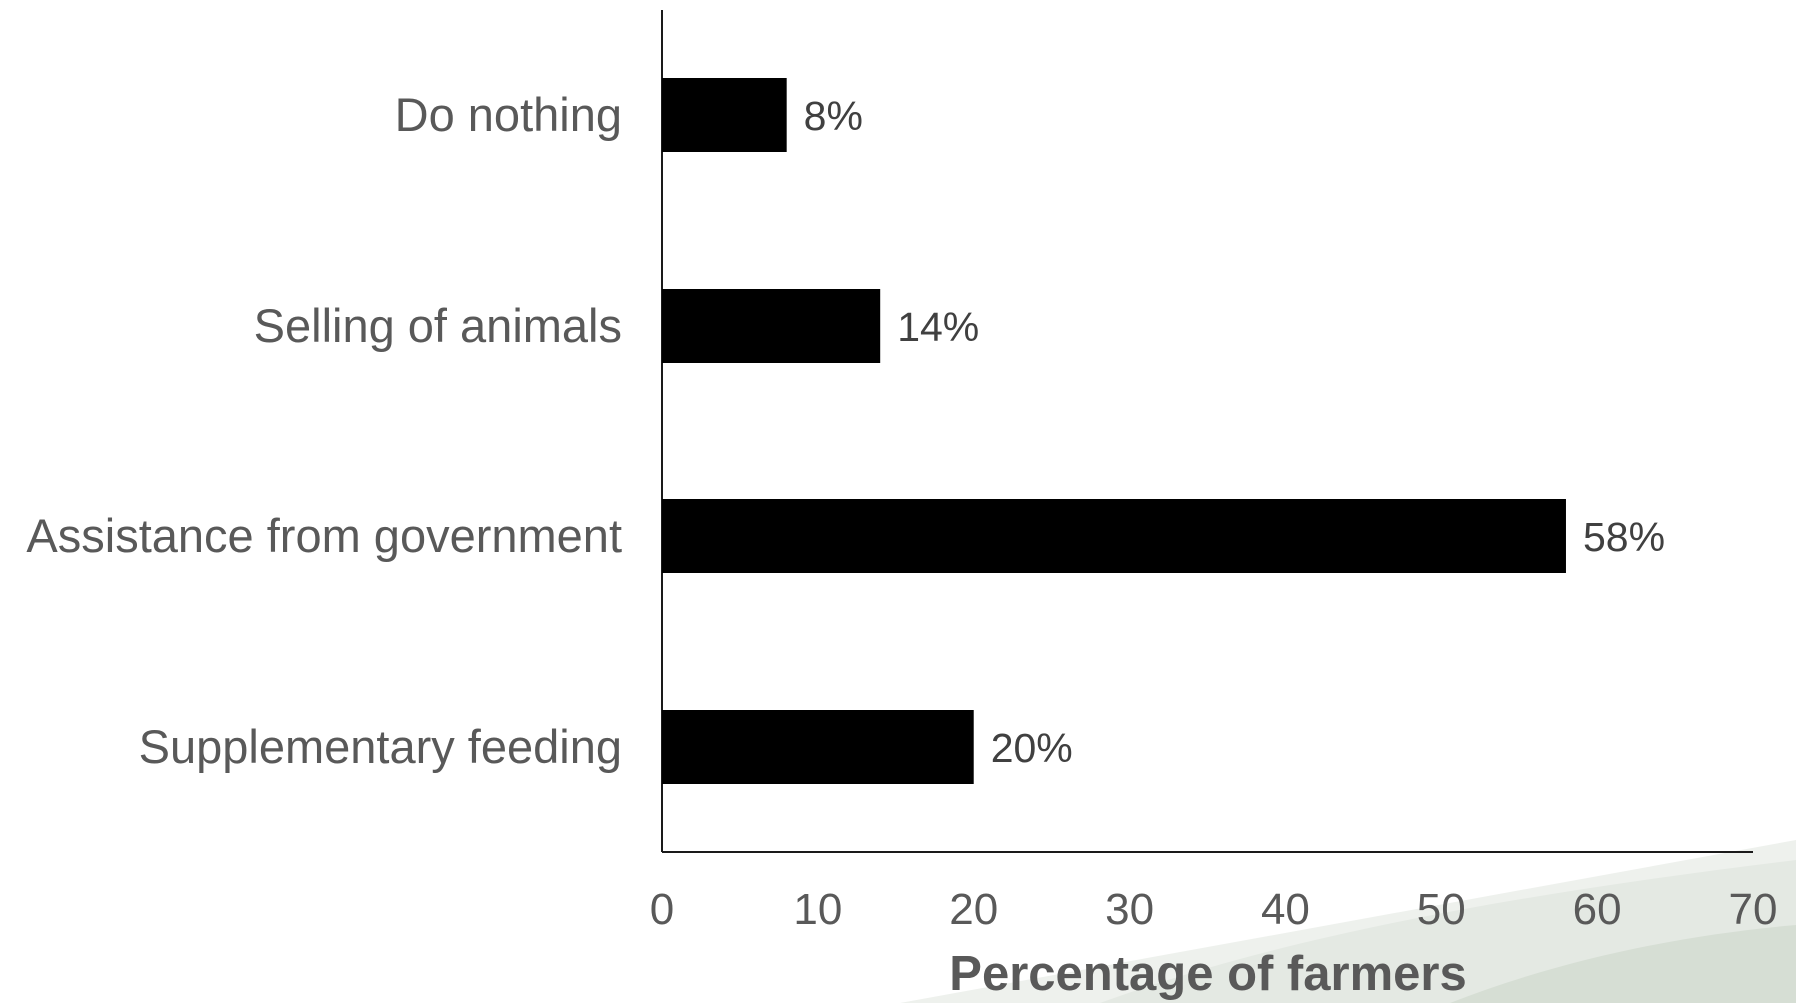 The width and height of the screenshot is (1796, 1003). What do you see at coordinates (438, 325) in the screenshot?
I see `category-label-2: Selling of animals` at bounding box center [438, 325].